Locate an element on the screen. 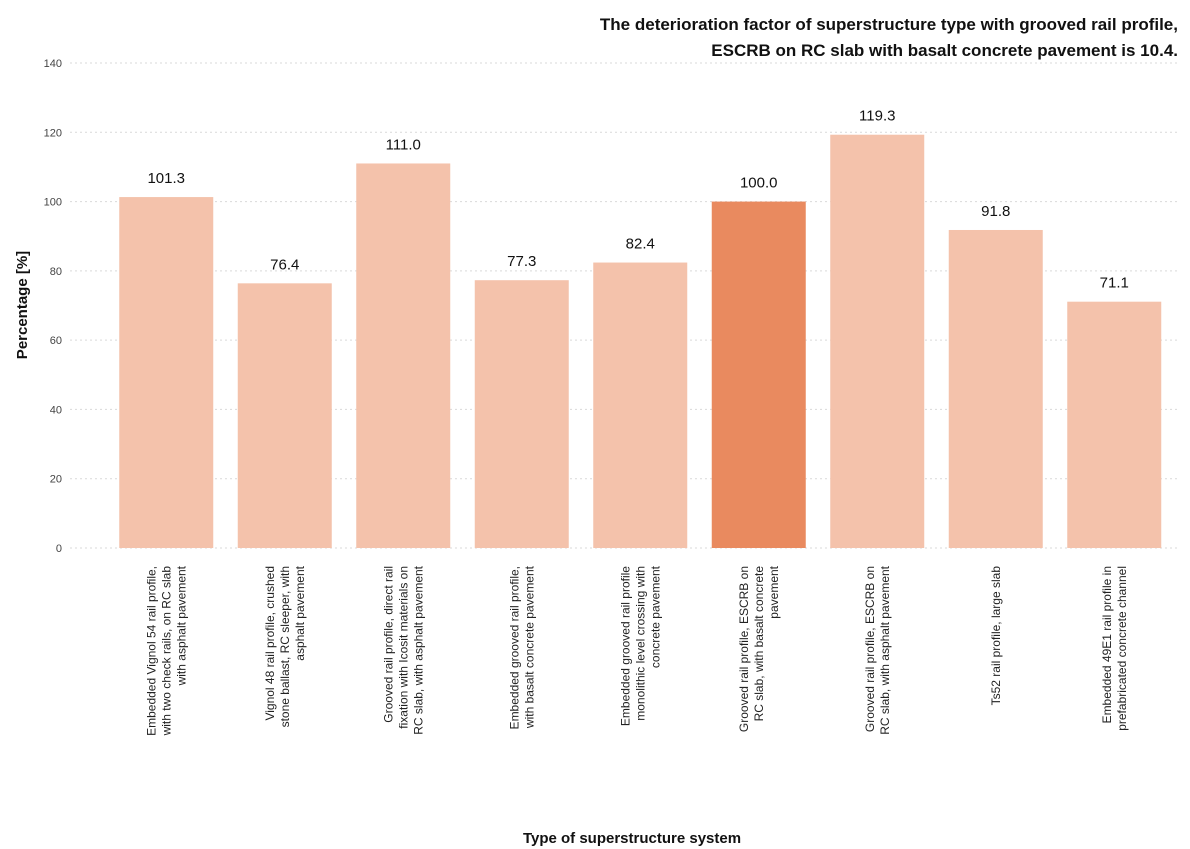  x-tick-label-line: with basalt concrete pavement is located at coordinates (529, 647).